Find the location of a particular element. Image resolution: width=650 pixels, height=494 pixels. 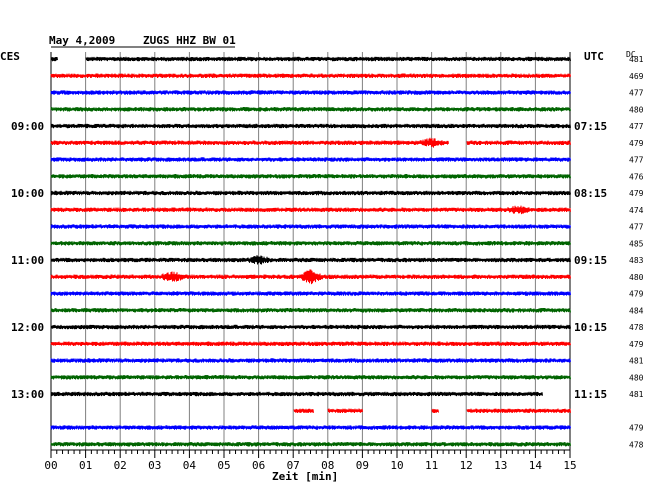

right-hour-label: 09:15 is located at coordinates (590, 260).